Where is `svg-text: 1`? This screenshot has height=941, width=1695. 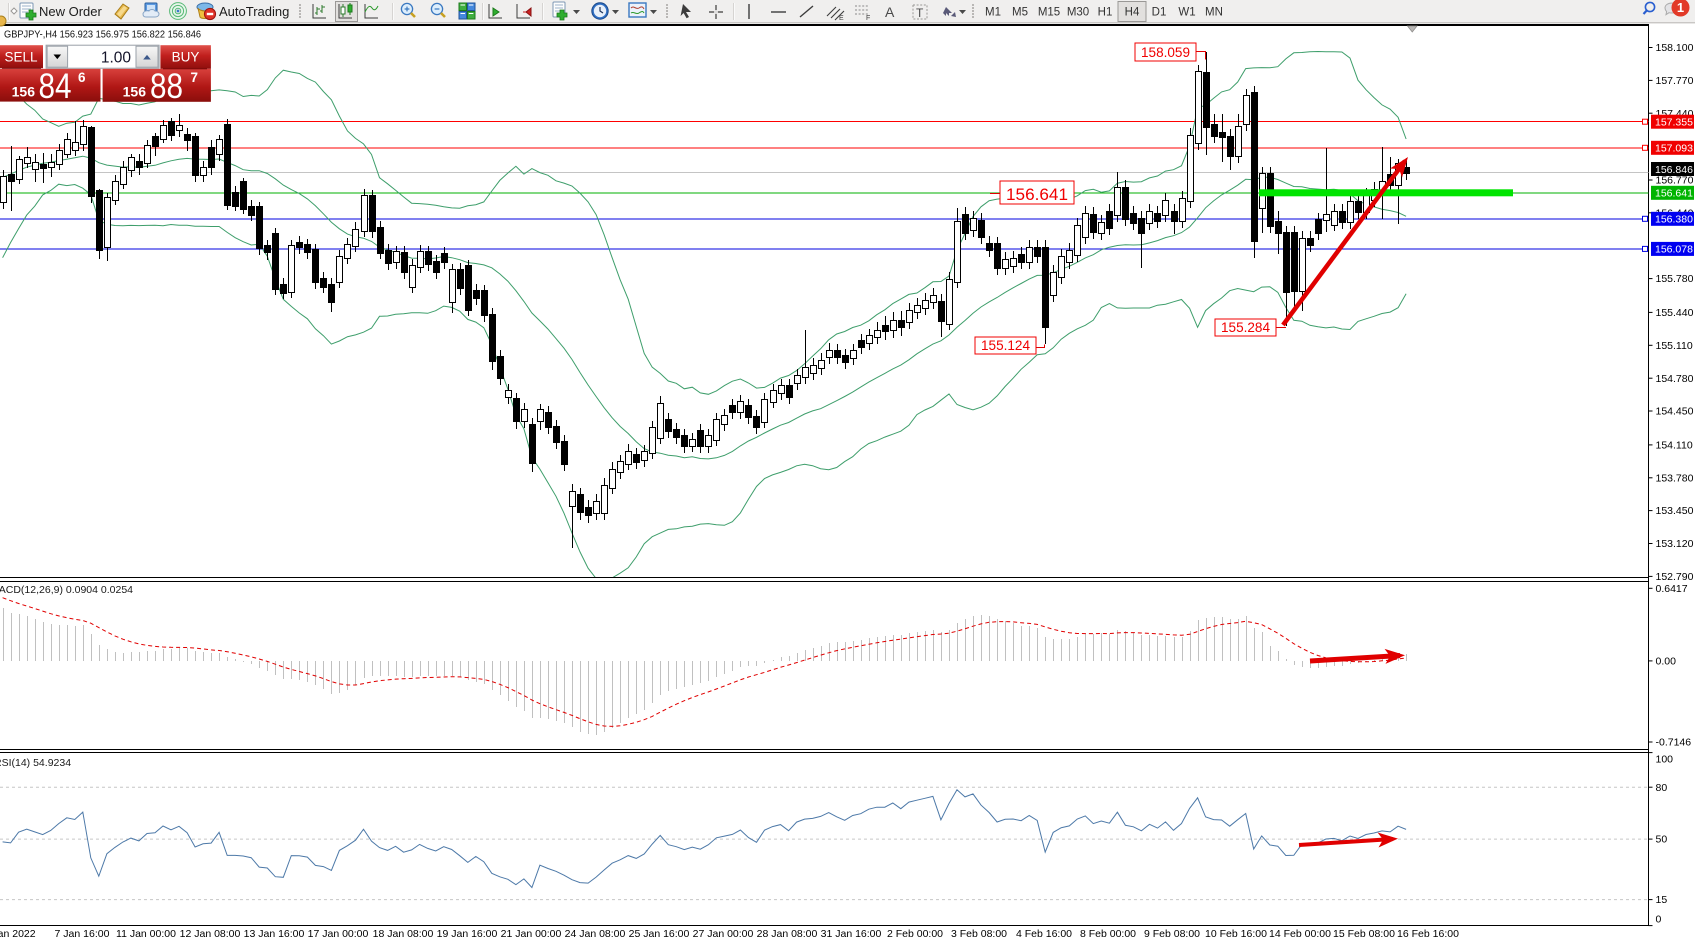
svg-text: 1 is located at coordinates (1680, 7).